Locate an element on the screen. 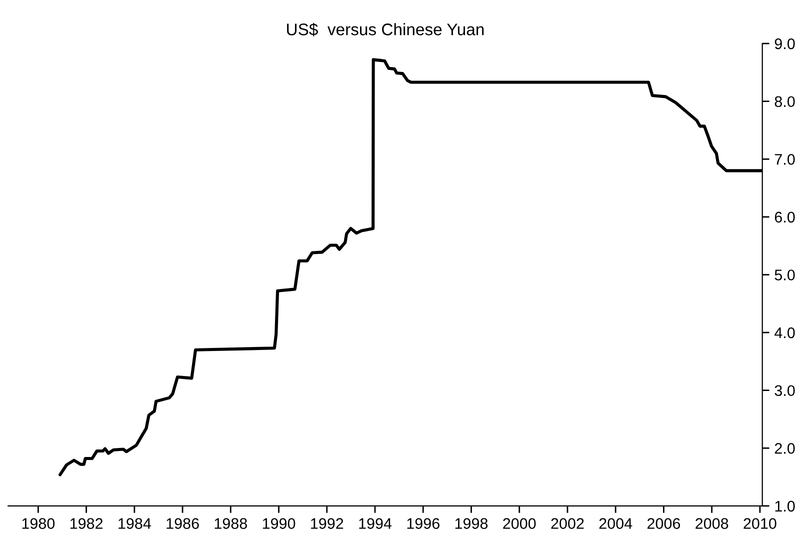 This screenshot has width=811, height=544. x-tick-label: 1980 is located at coordinates (38, 523).